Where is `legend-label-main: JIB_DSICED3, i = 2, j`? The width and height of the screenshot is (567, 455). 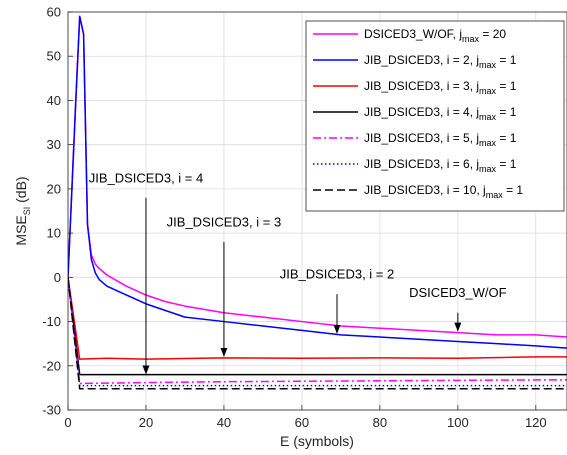 legend-label-main: JIB_DSICED3, i = 2, j is located at coordinates (421, 60).